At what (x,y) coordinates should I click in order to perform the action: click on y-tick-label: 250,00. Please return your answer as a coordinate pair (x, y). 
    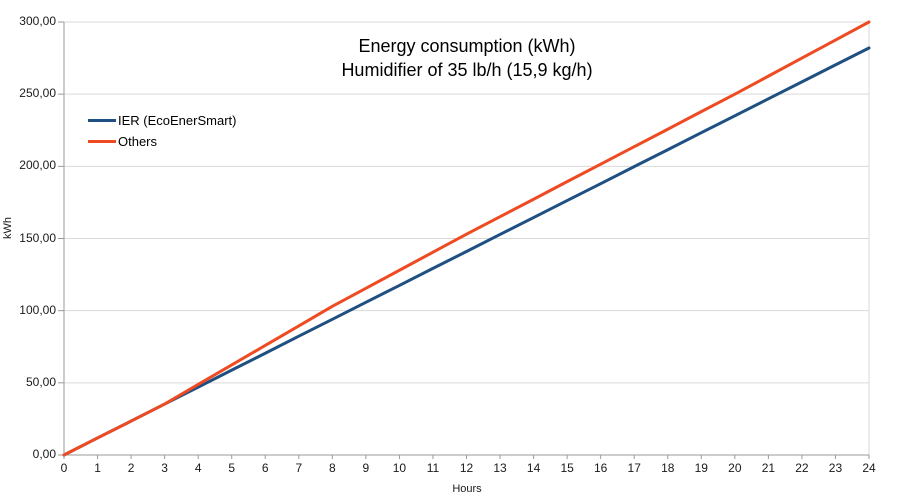
    Looking at the image, I should click on (37, 93).